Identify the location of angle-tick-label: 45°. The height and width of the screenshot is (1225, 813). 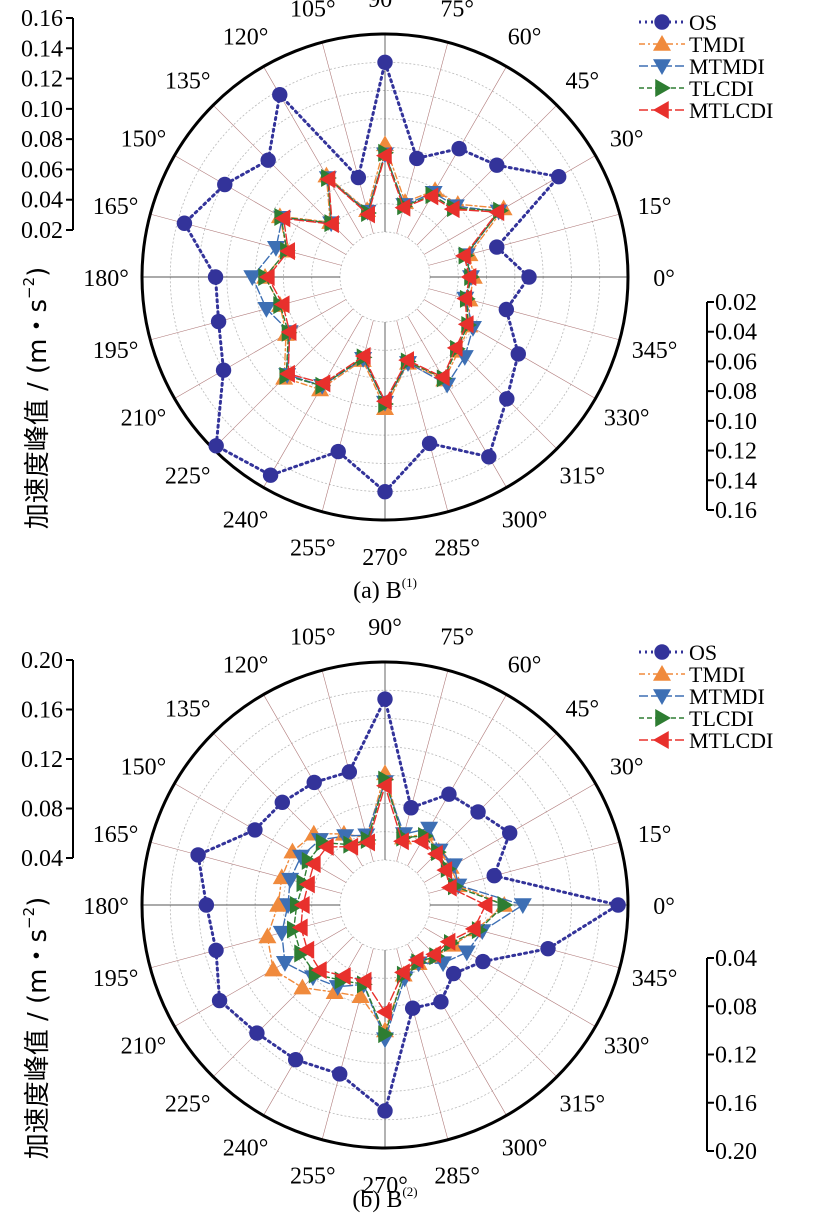
(582, 82).